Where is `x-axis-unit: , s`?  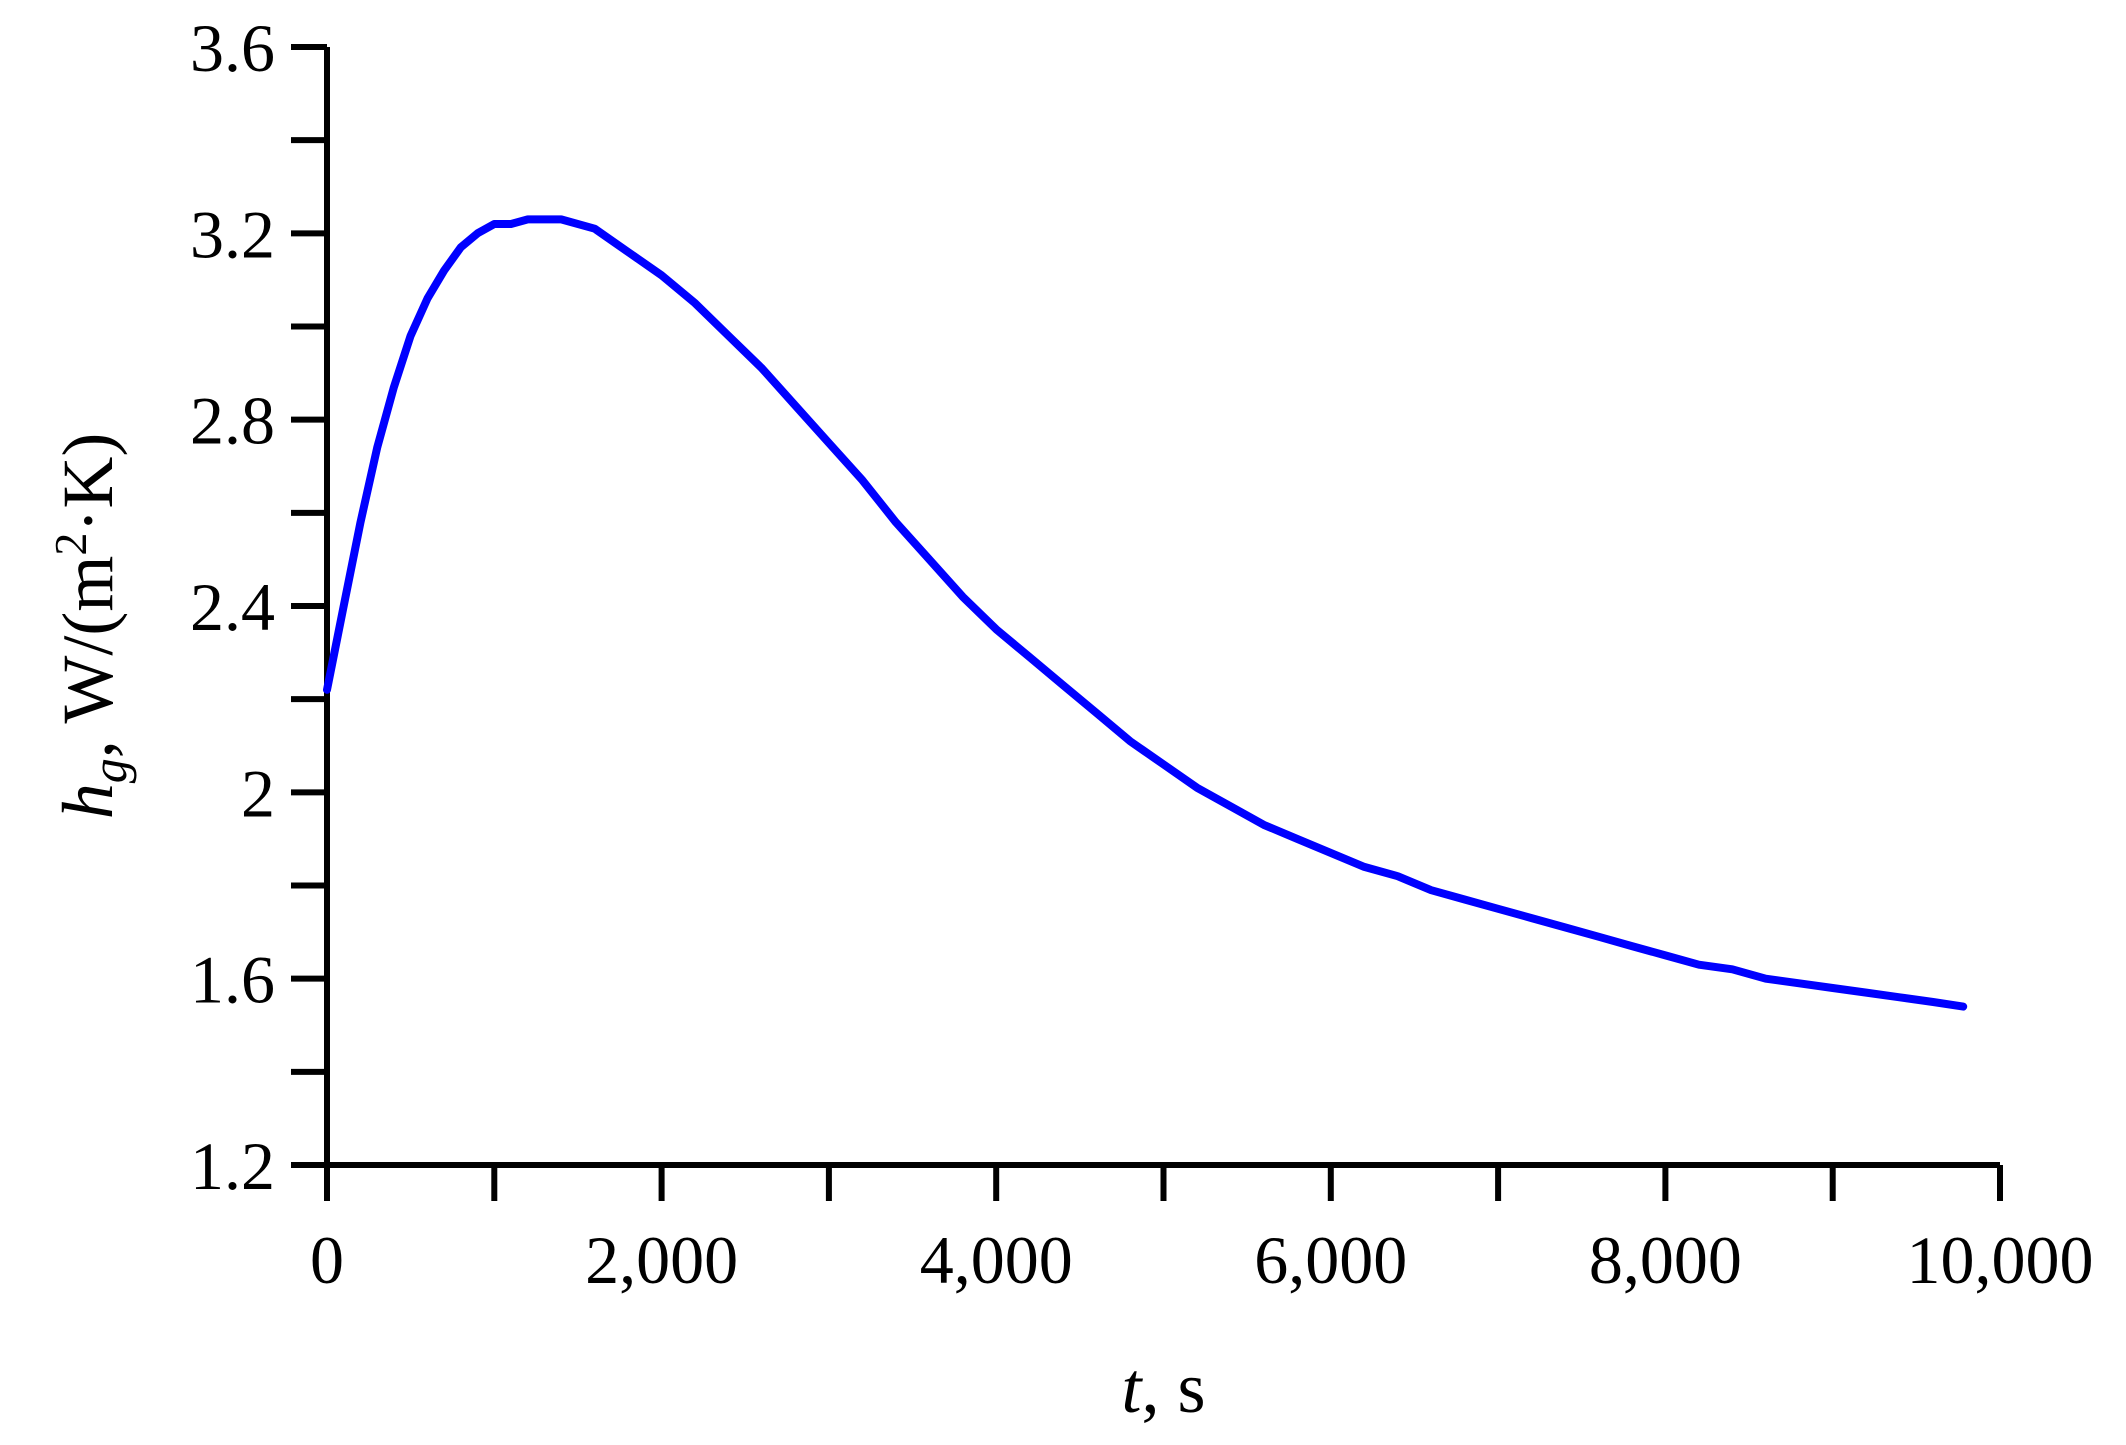 x-axis-unit: , s is located at coordinates (1173, 1388).